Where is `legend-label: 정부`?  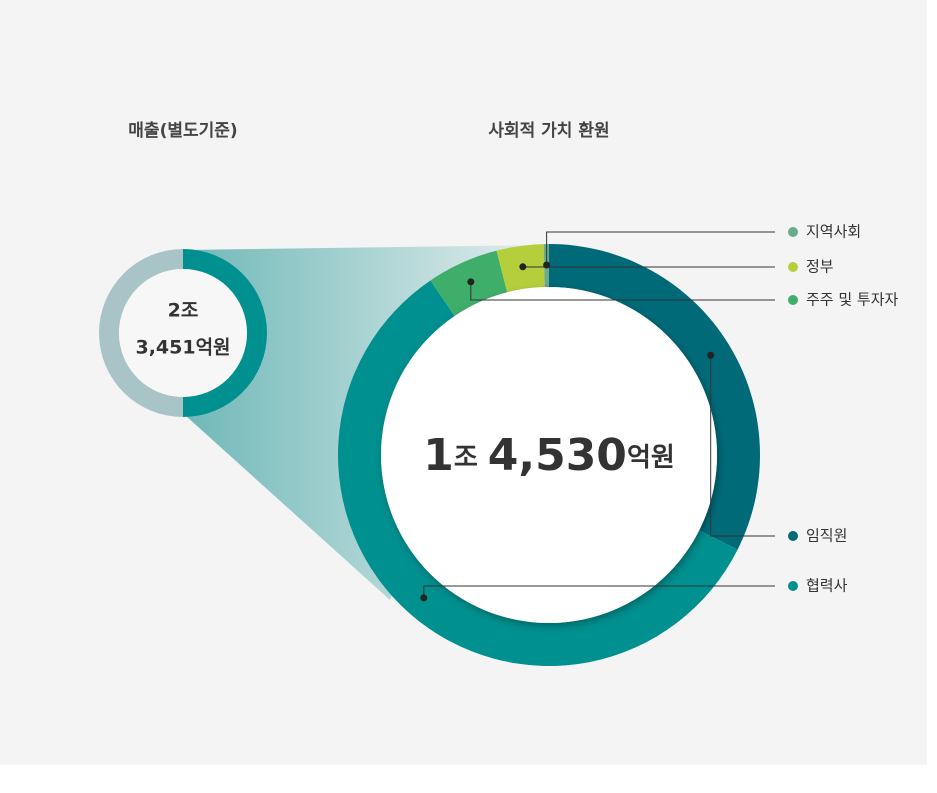
legend-label: 정부 is located at coordinates (820, 267).